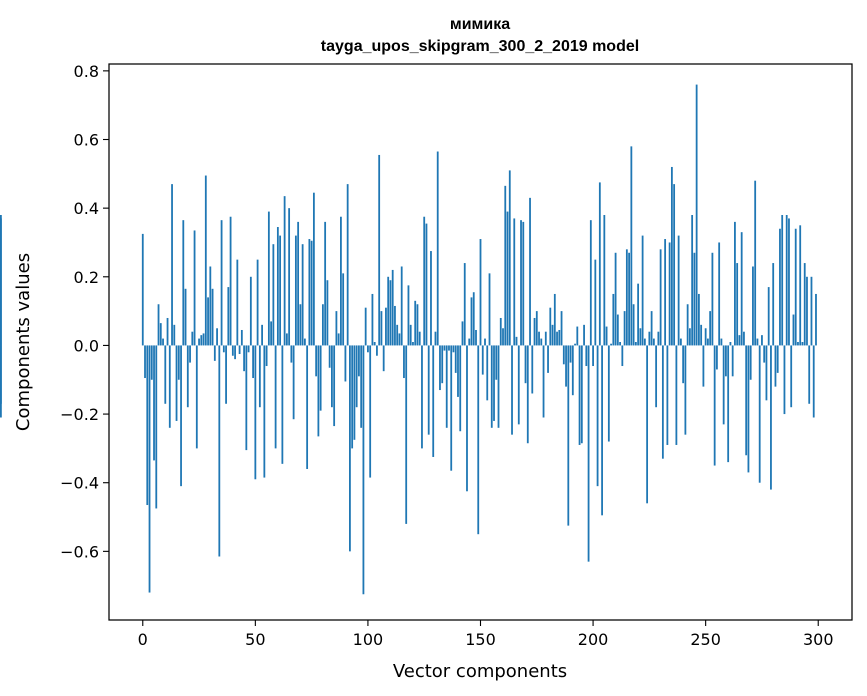 The height and width of the screenshot is (696, 867). I want to click on chart-subtitle: tayga_upos_skipgram_300_2_2019 model, so click(480, 46).